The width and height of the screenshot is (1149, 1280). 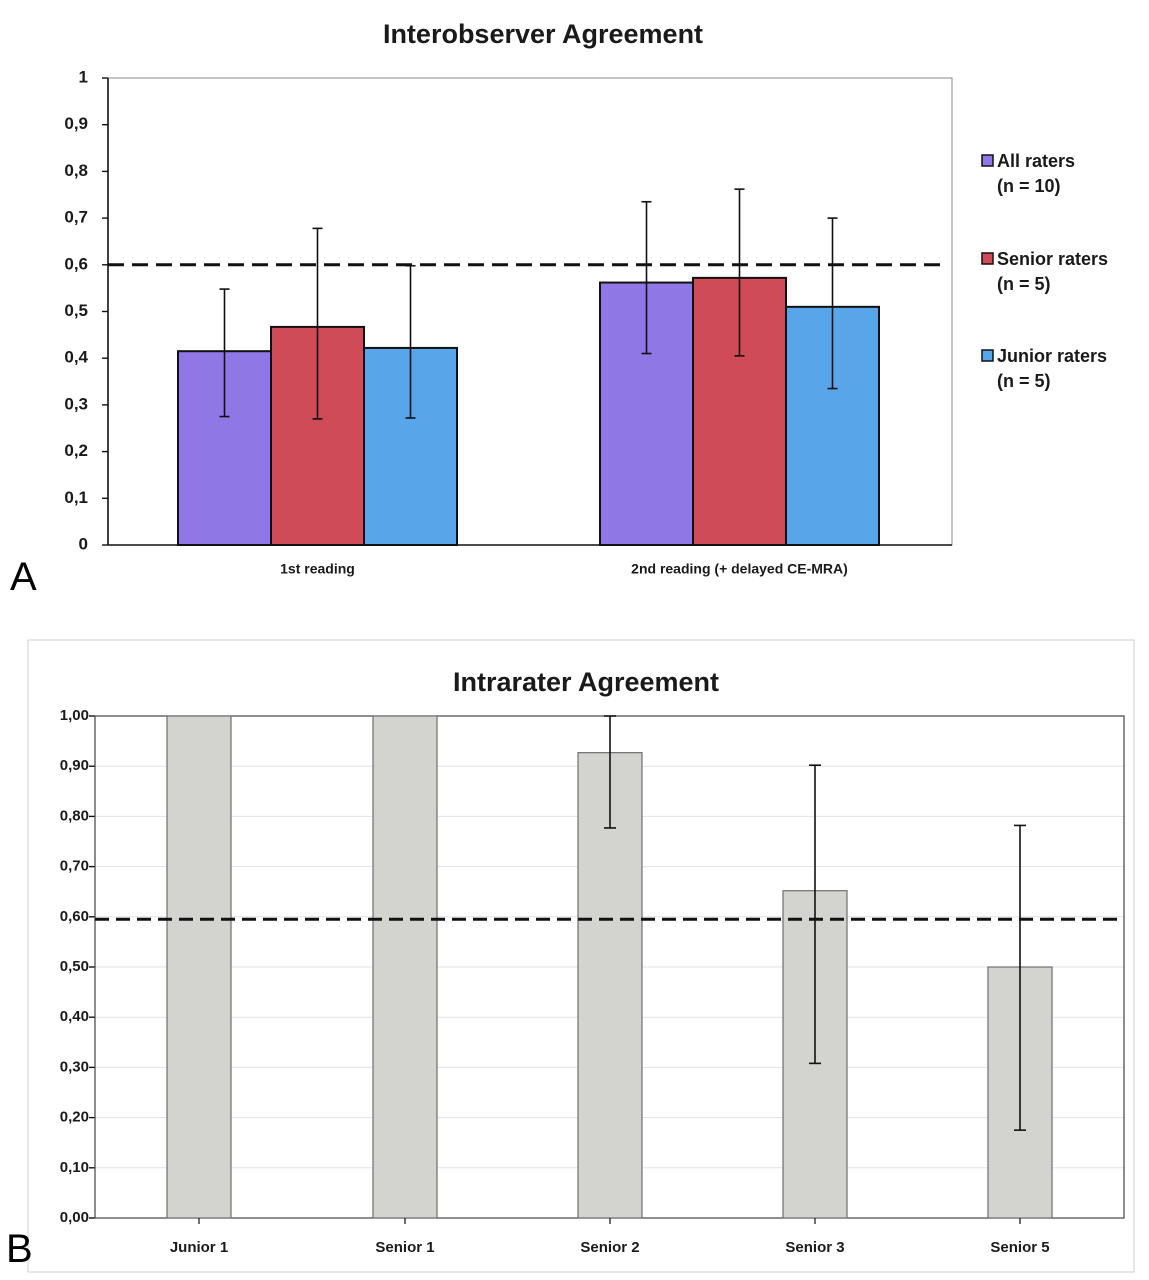 What do you see at coordinates (74, 1016) in the screenshot?
I see `y-tick-label: 0,40` at bounding box center [74, 1016].